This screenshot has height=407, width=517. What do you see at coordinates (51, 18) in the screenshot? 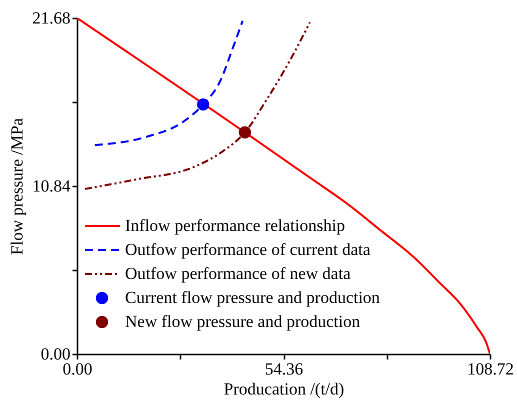
I see `y-tick-label: 21.68` at bounding box center [51, 18].